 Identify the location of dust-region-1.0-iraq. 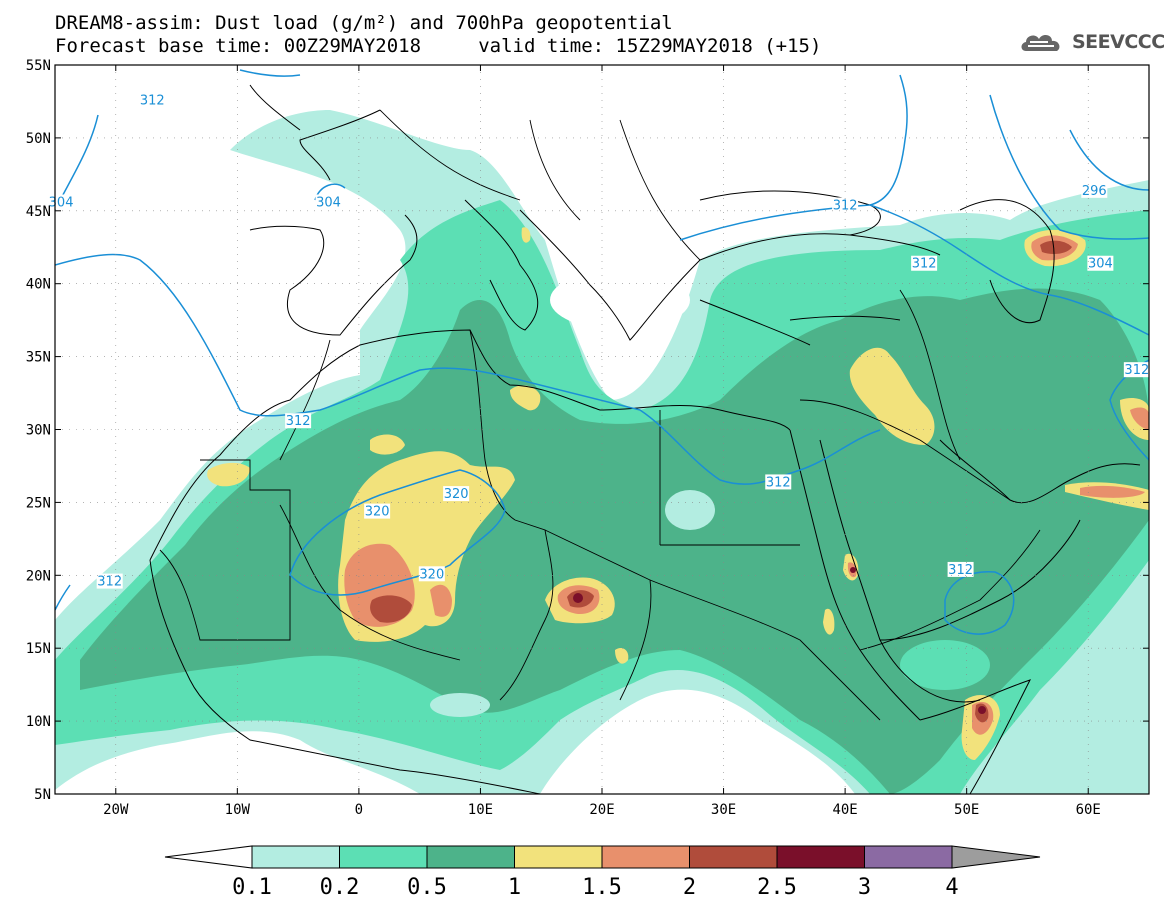
(892, 396).